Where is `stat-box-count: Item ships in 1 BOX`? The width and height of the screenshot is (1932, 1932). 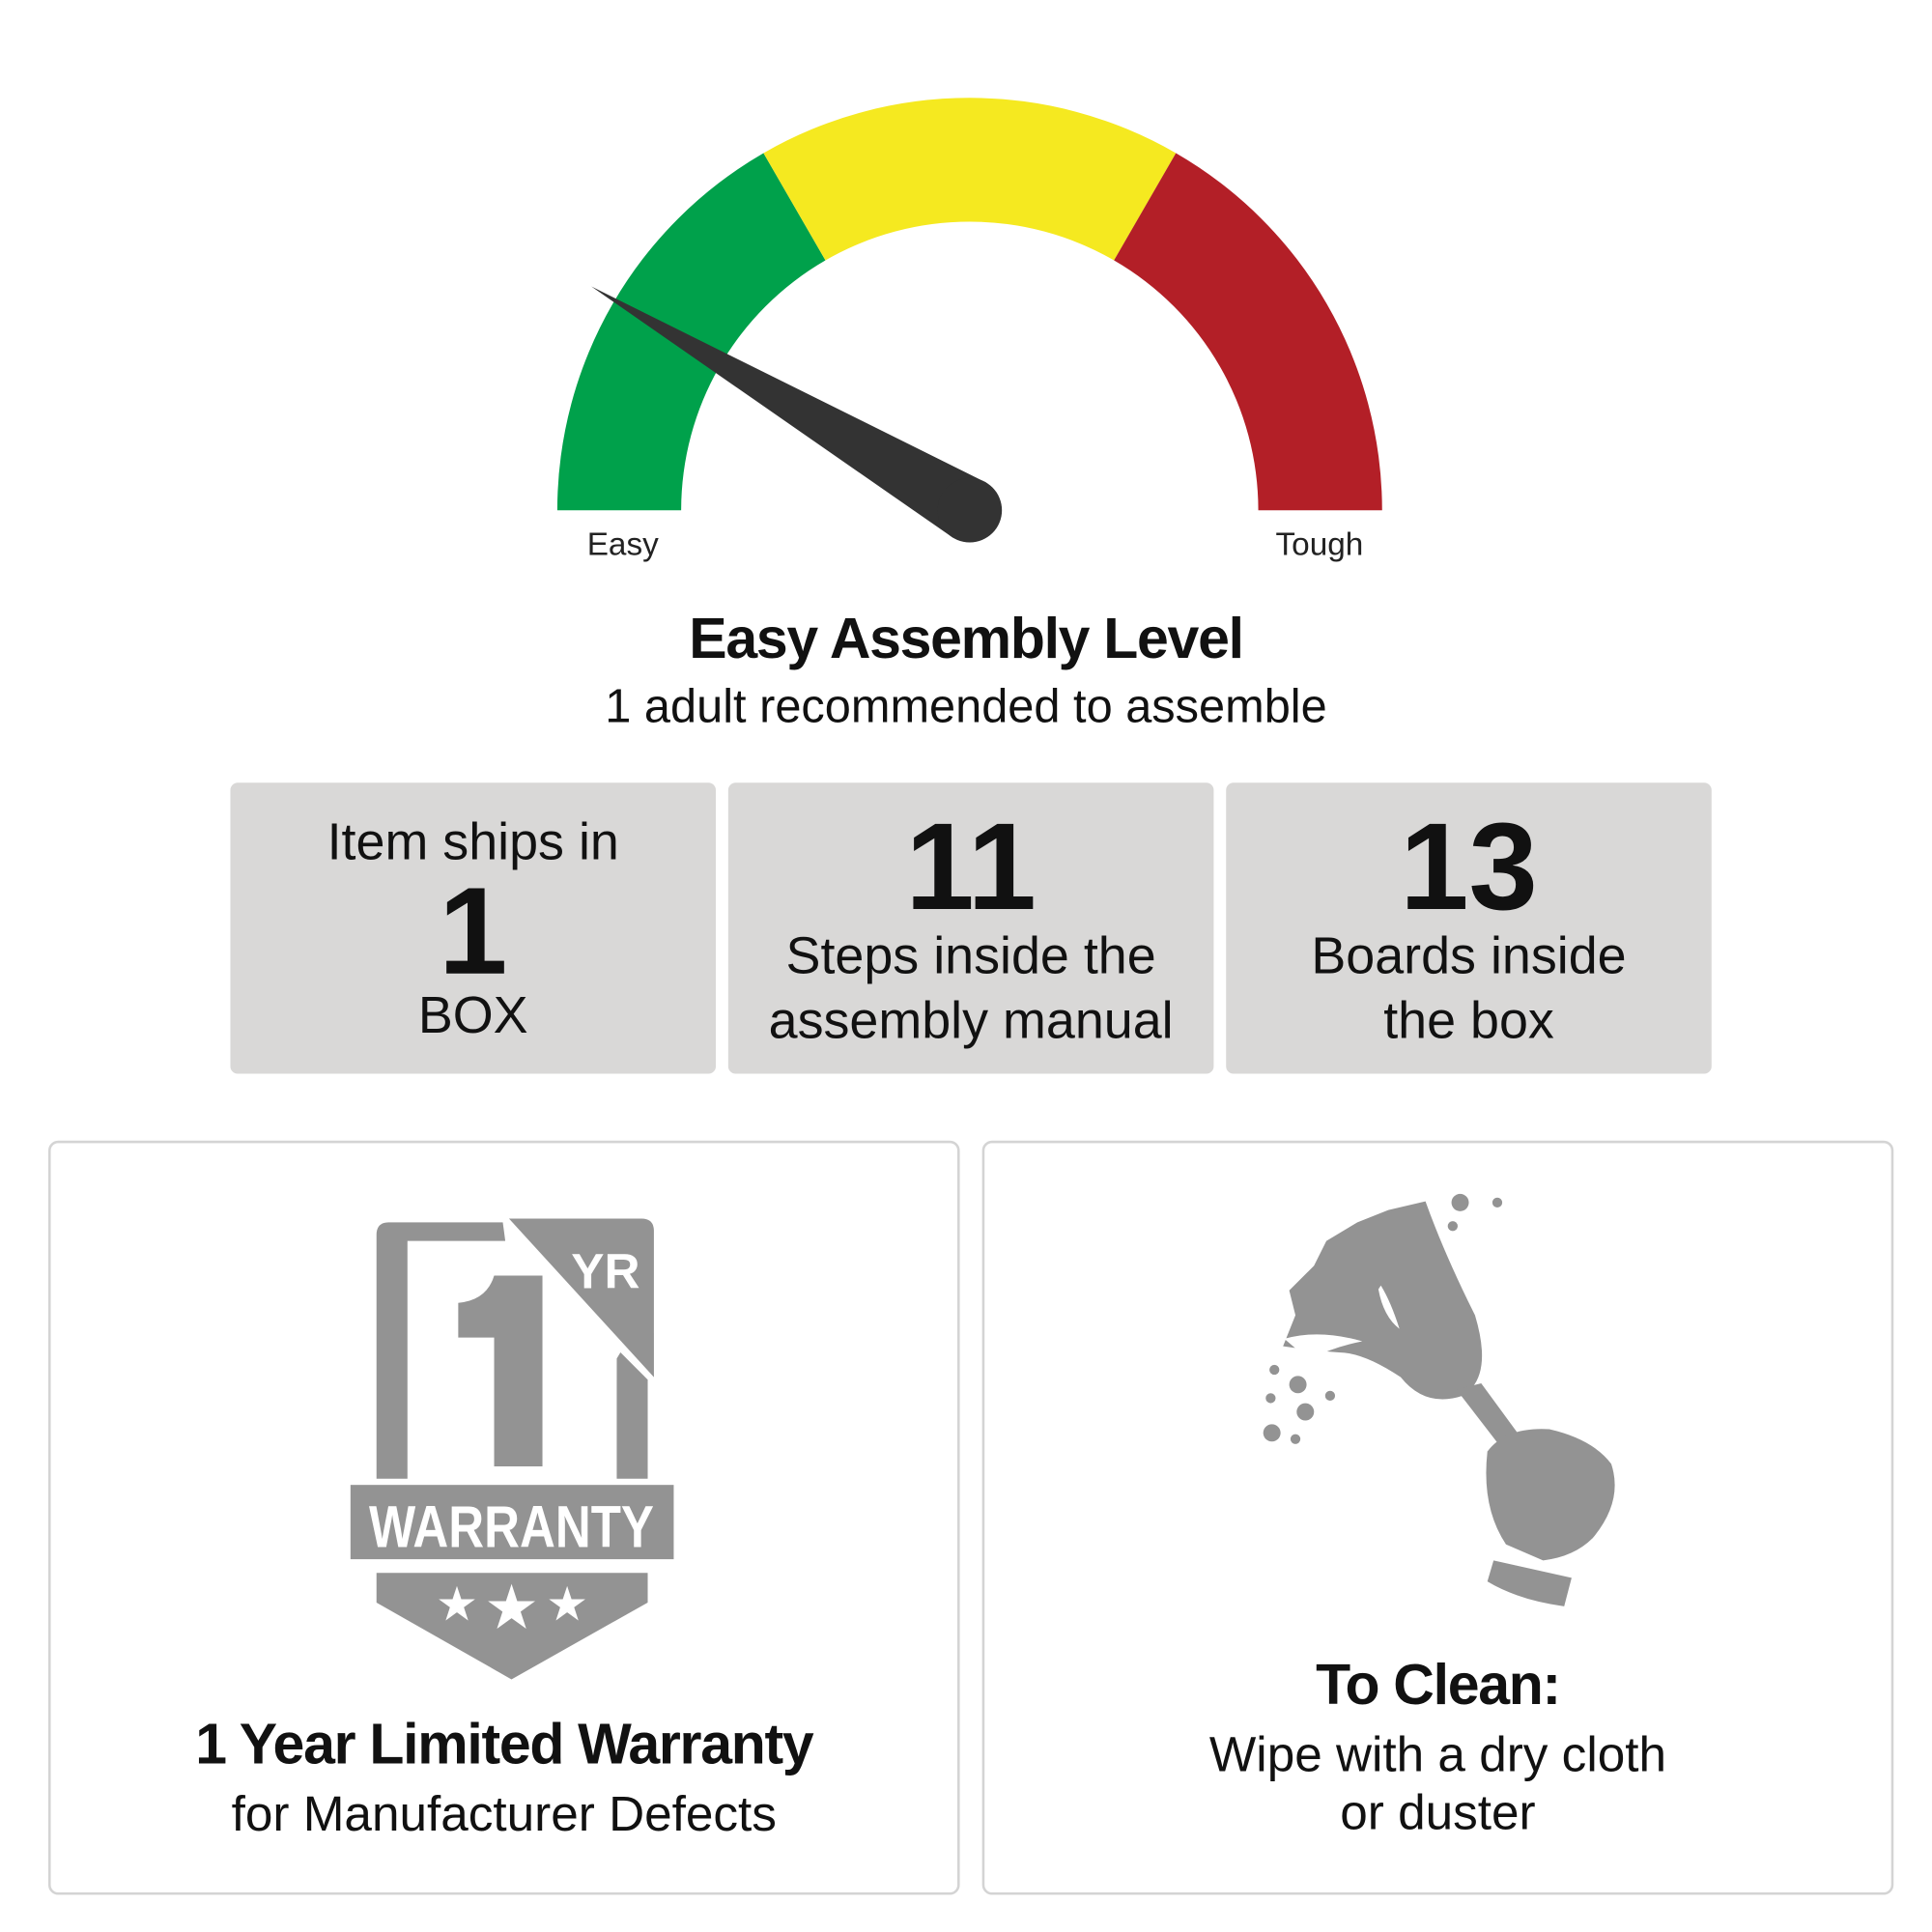 stat-box-count: Item ships in 1 BOX is located at coordinates (473, 928).